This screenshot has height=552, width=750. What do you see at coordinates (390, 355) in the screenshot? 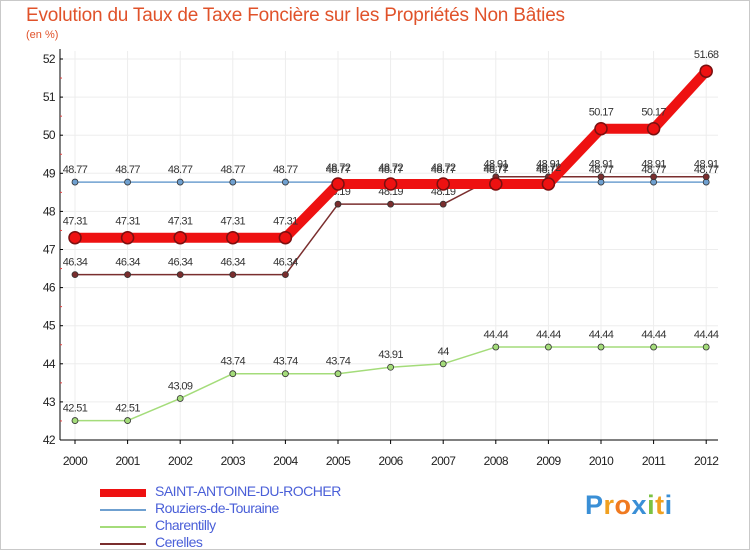
I see `data-label: 43.91` at bounding box center [390, 355].